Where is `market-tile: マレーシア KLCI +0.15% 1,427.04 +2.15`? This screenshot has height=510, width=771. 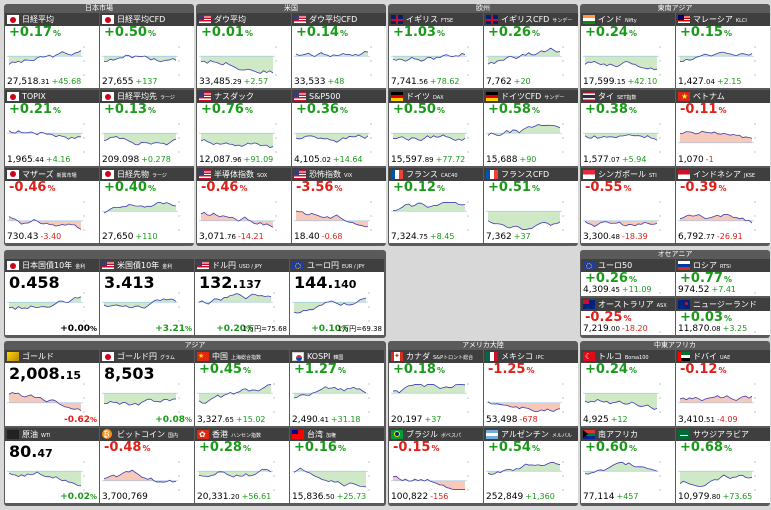
market-tile: マレーシア KLCI +0.15% 1,427.04 +2.15 is located at coordinates (723, 51).